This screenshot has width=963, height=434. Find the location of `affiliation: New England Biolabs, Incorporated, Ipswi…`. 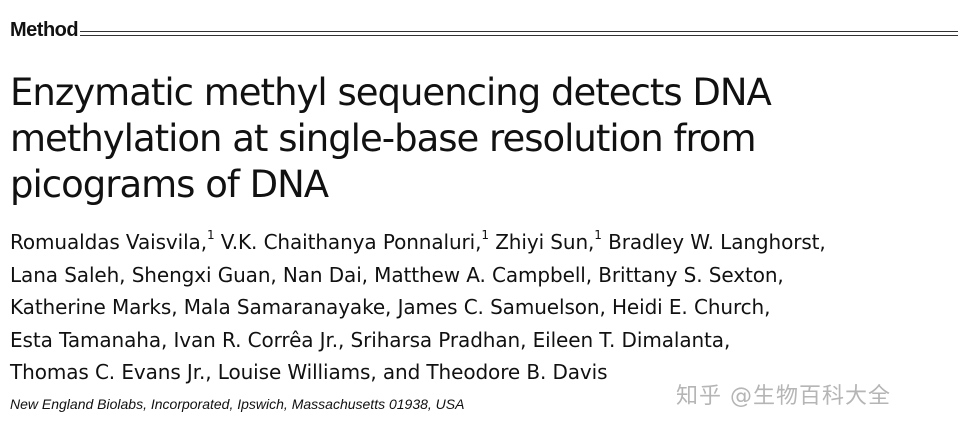

affiliation: New England Biolabs, Incorporated, Ipswi… is located at coordinates (237, 404).